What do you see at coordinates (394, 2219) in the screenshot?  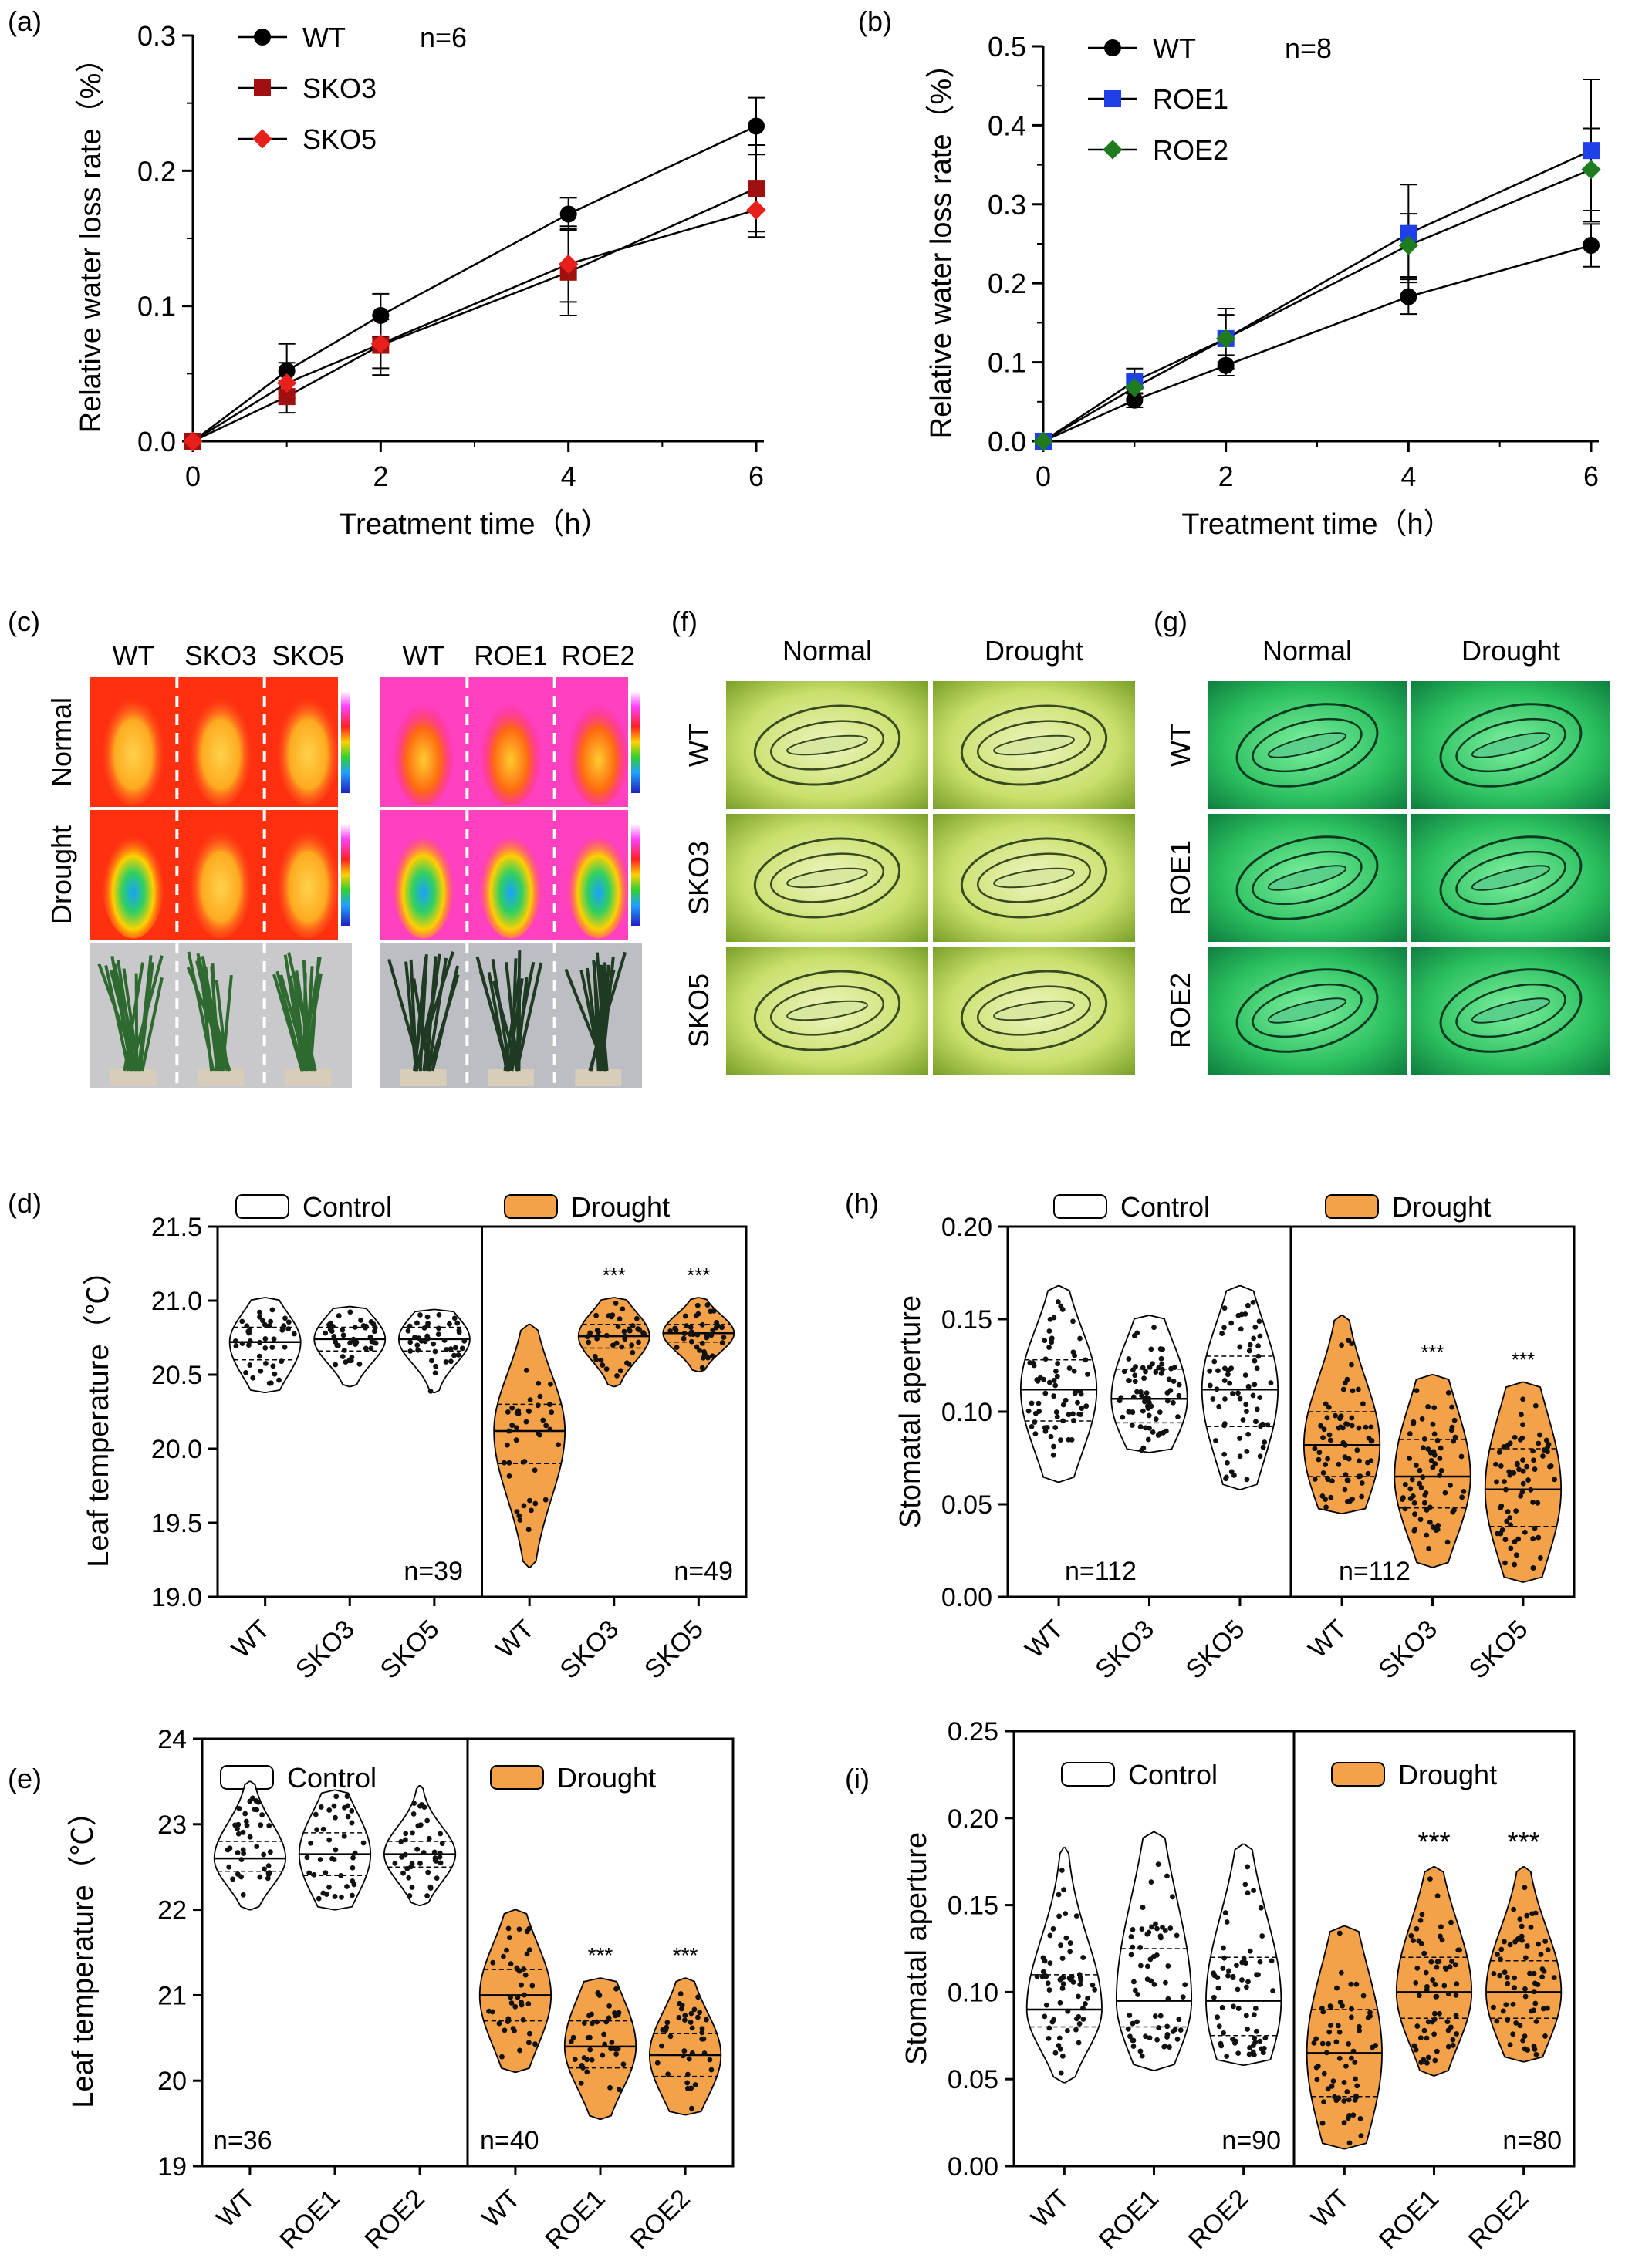 I see `x-tick-label: ROE2` at bounding box center [394, 2219].